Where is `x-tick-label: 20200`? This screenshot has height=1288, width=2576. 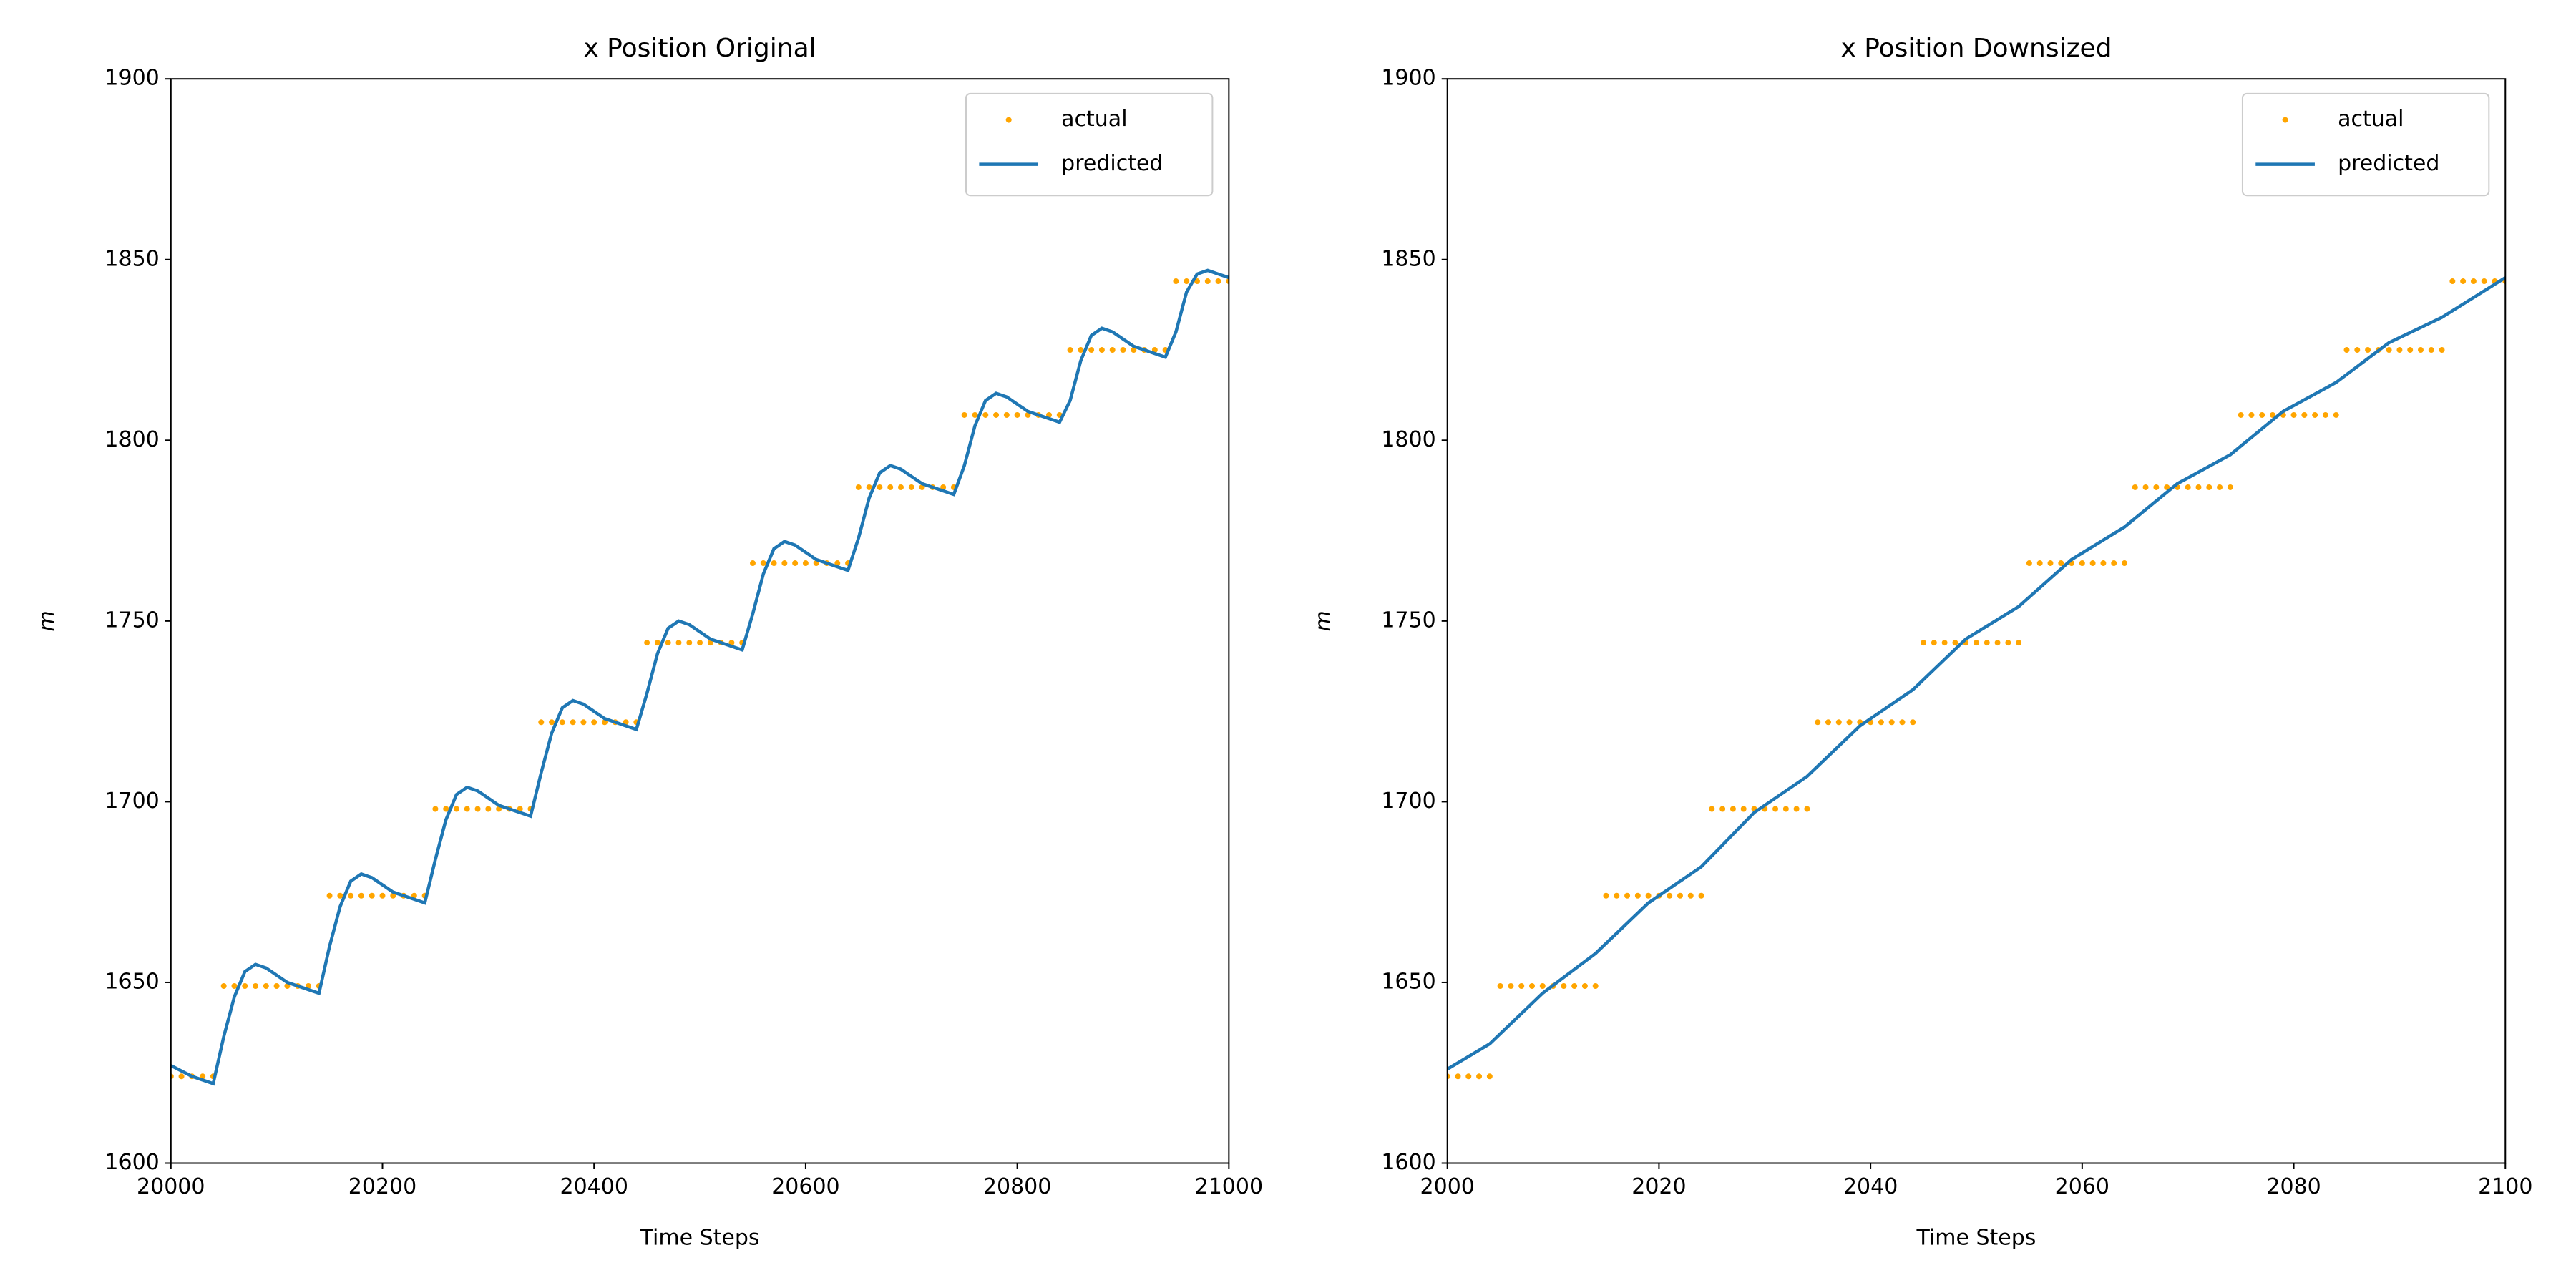
x-tick-label: 20200 is located at coordinates (382, 1186).